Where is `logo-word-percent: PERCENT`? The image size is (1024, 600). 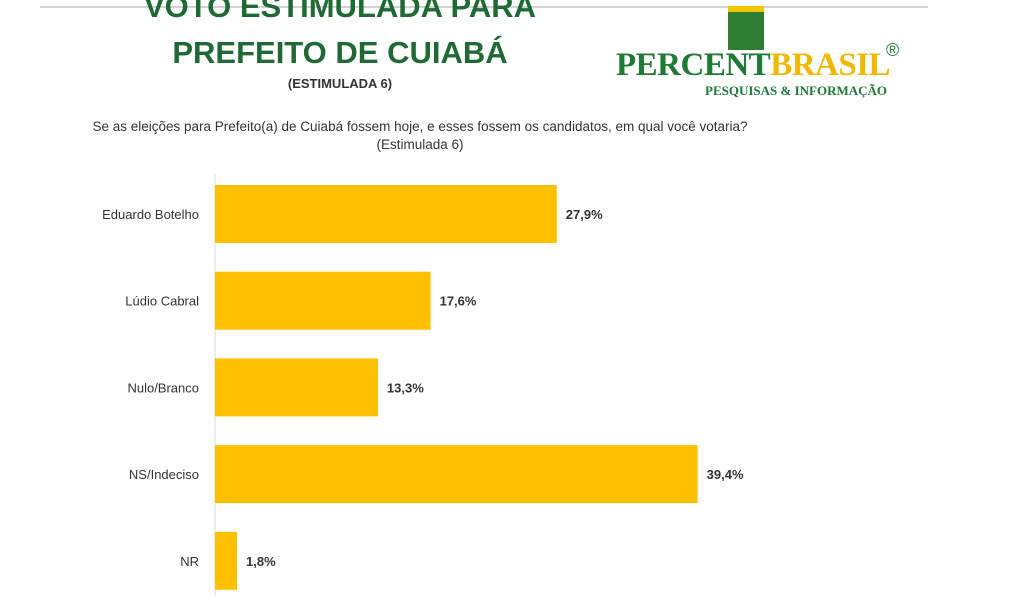 logo-word-percent: PERCENT is located at coordinates (693, 65).